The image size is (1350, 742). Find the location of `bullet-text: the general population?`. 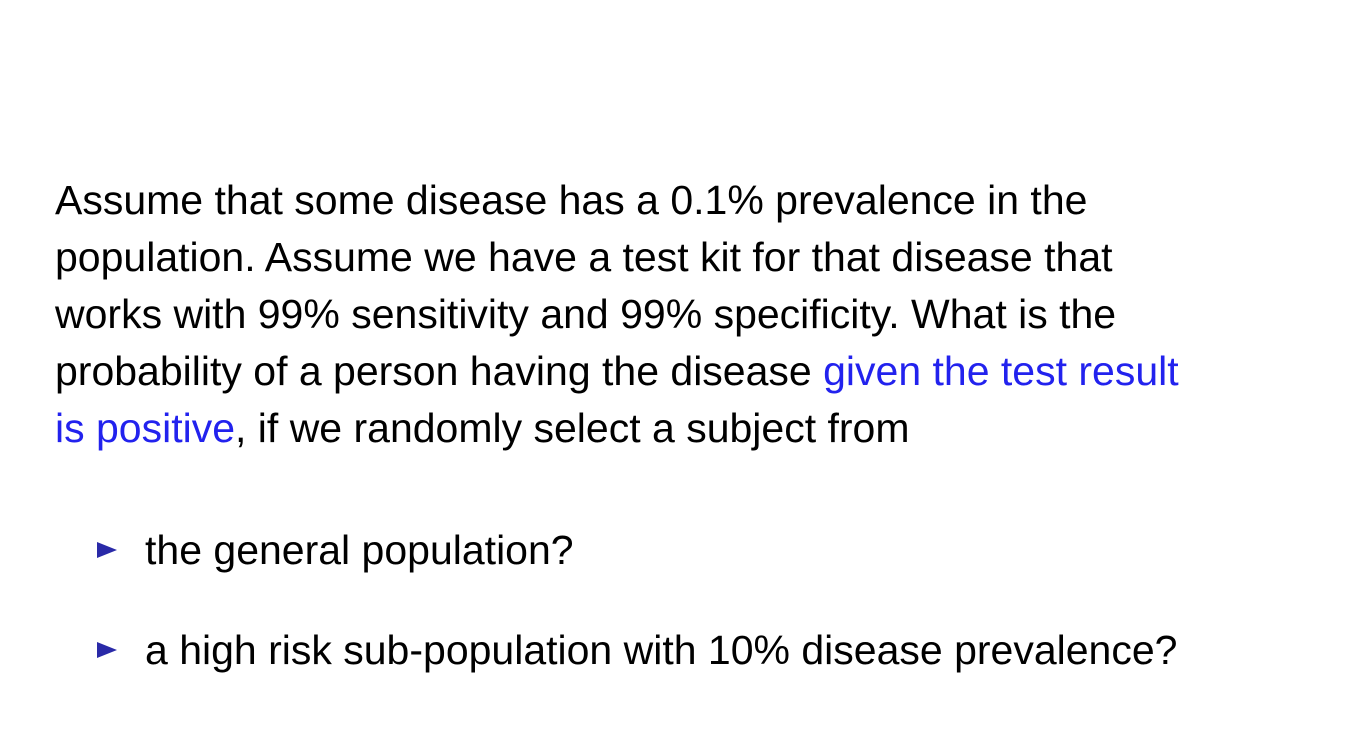

bullet-text: the general population? is located at coordinates (359, 550).